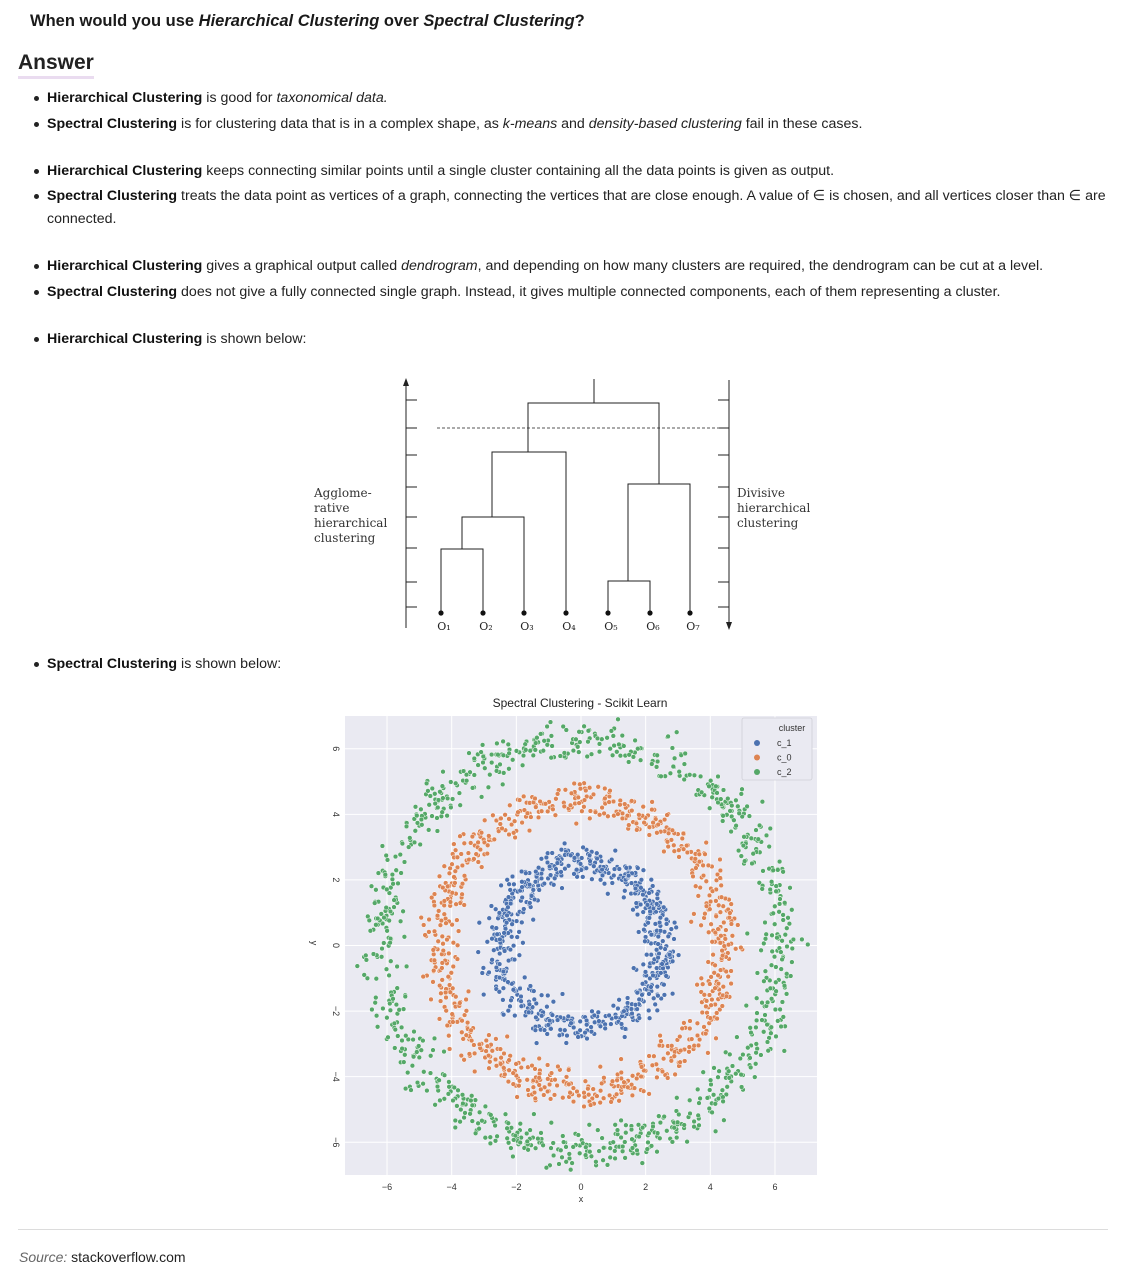  What do you see at coordinates (128, 1257) in the screenshot?
I see `source-link: stackoverflow.com` at bounding box center [128, 1257].